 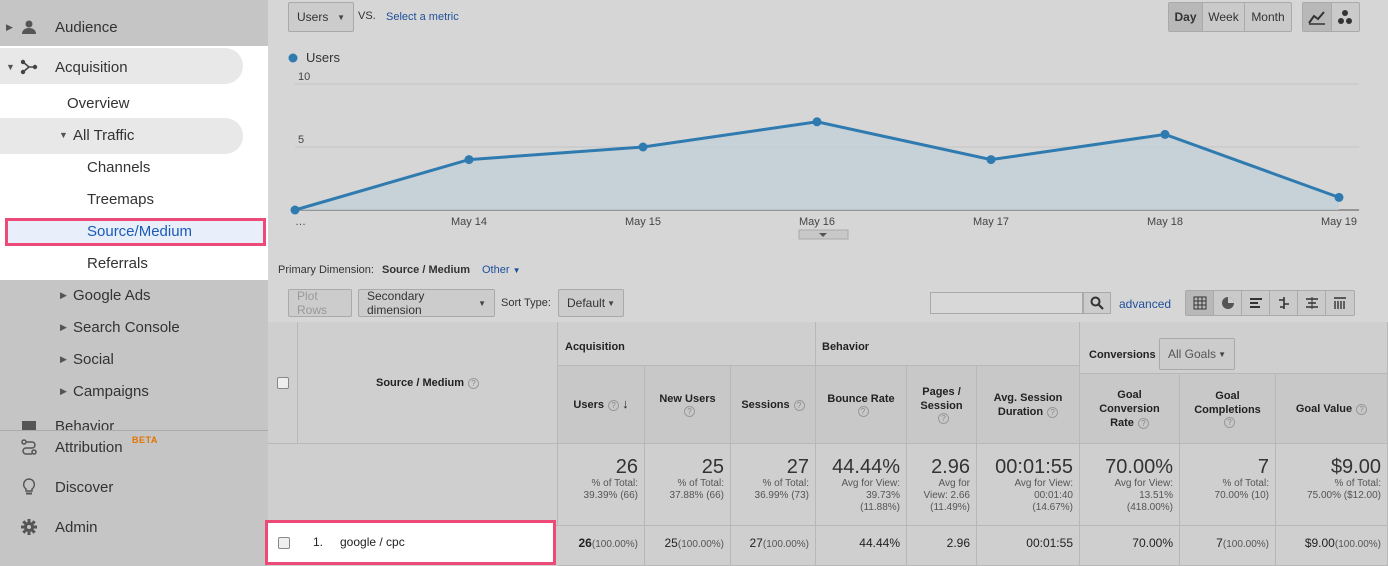 I want to click on select-all-checkbox, so click(x=283, y=383).